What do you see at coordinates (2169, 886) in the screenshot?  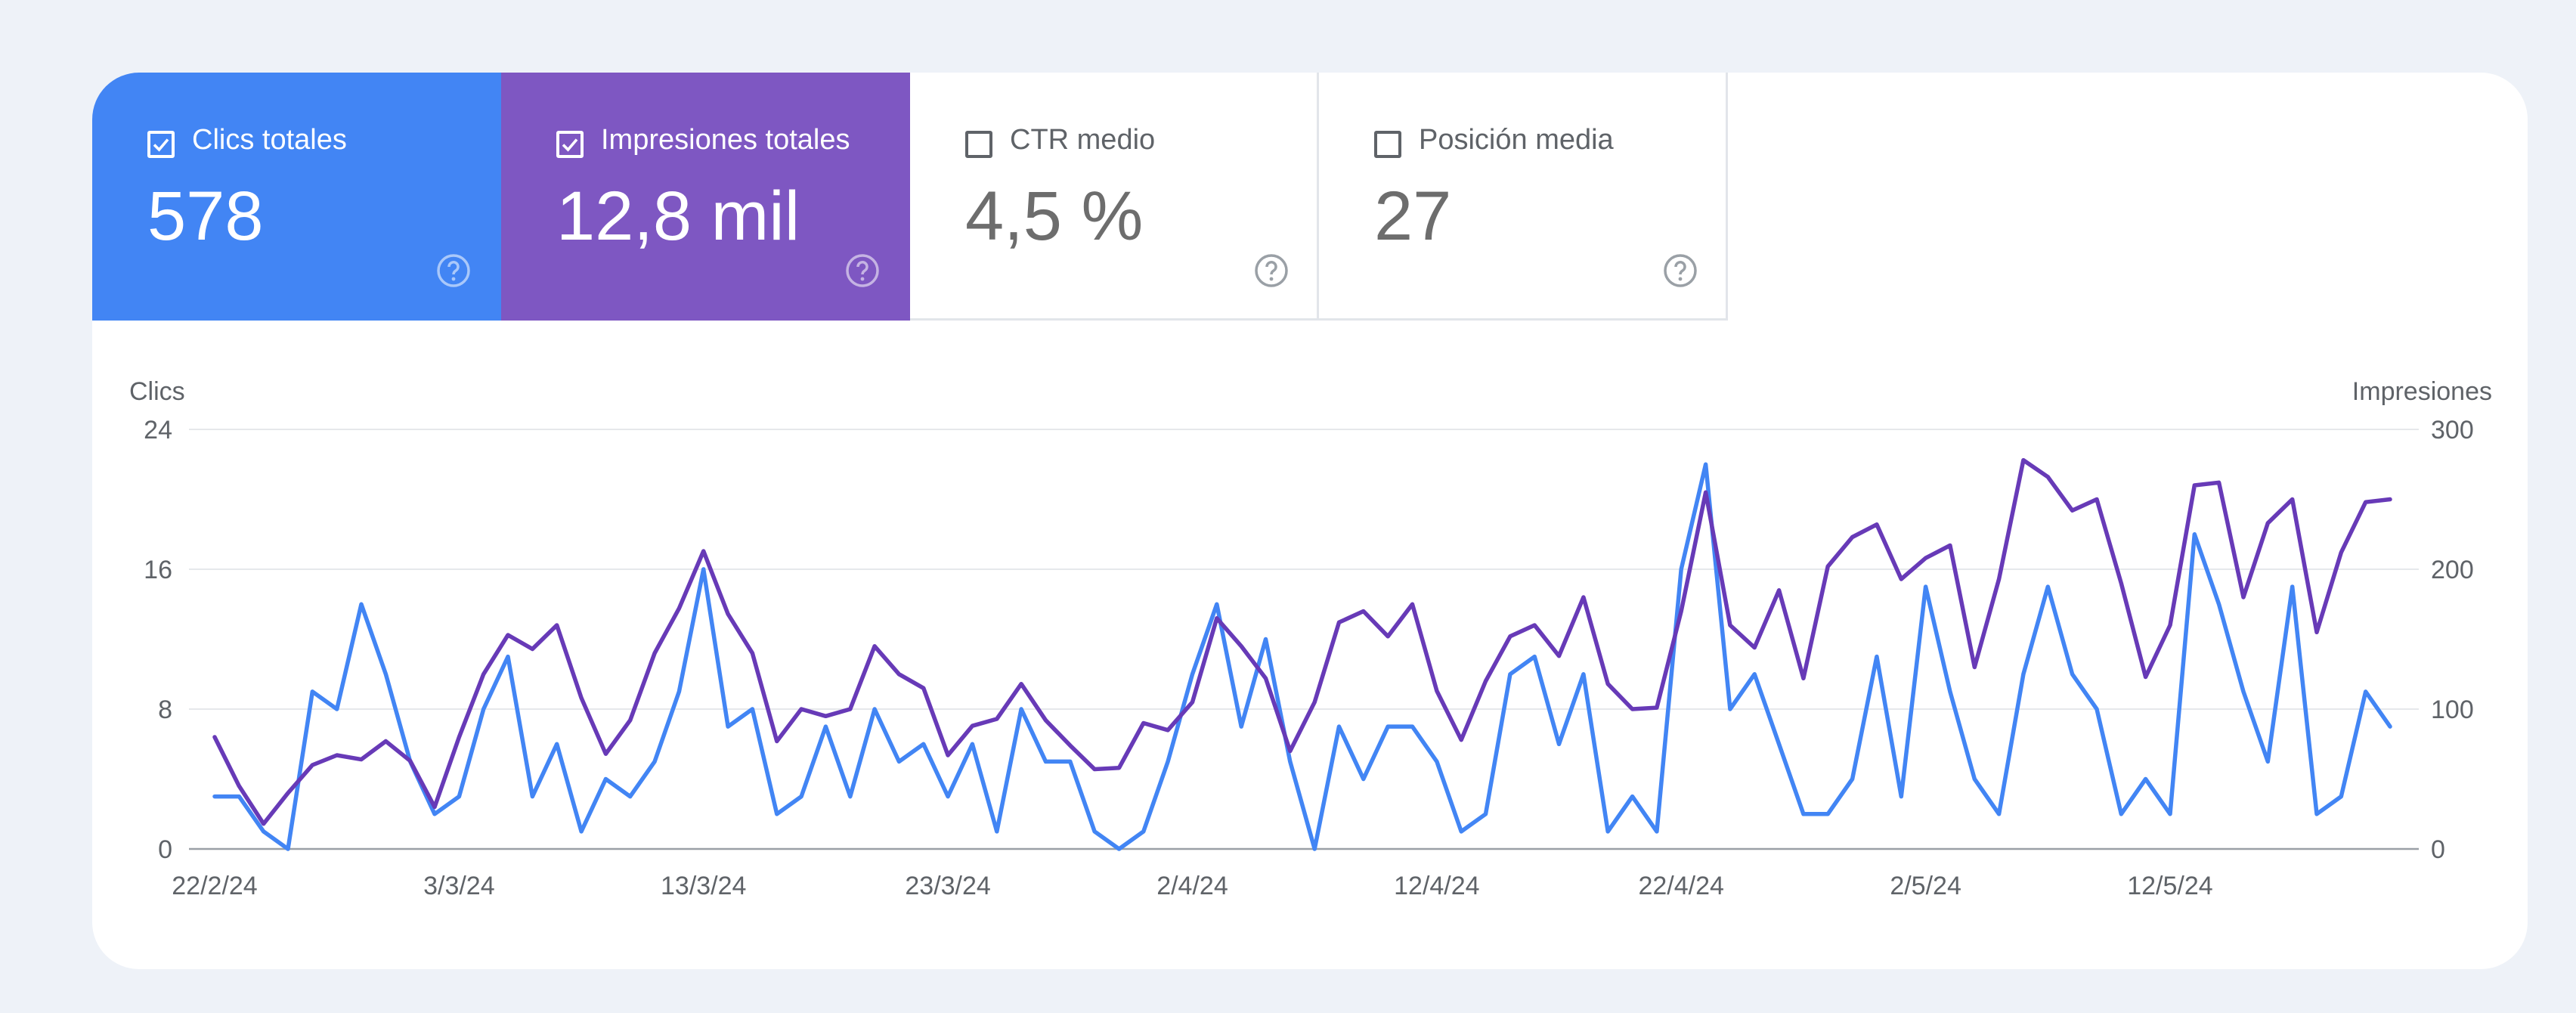 I see `x-tick-label: 12/5/24` at bounding box center [2169, 886].